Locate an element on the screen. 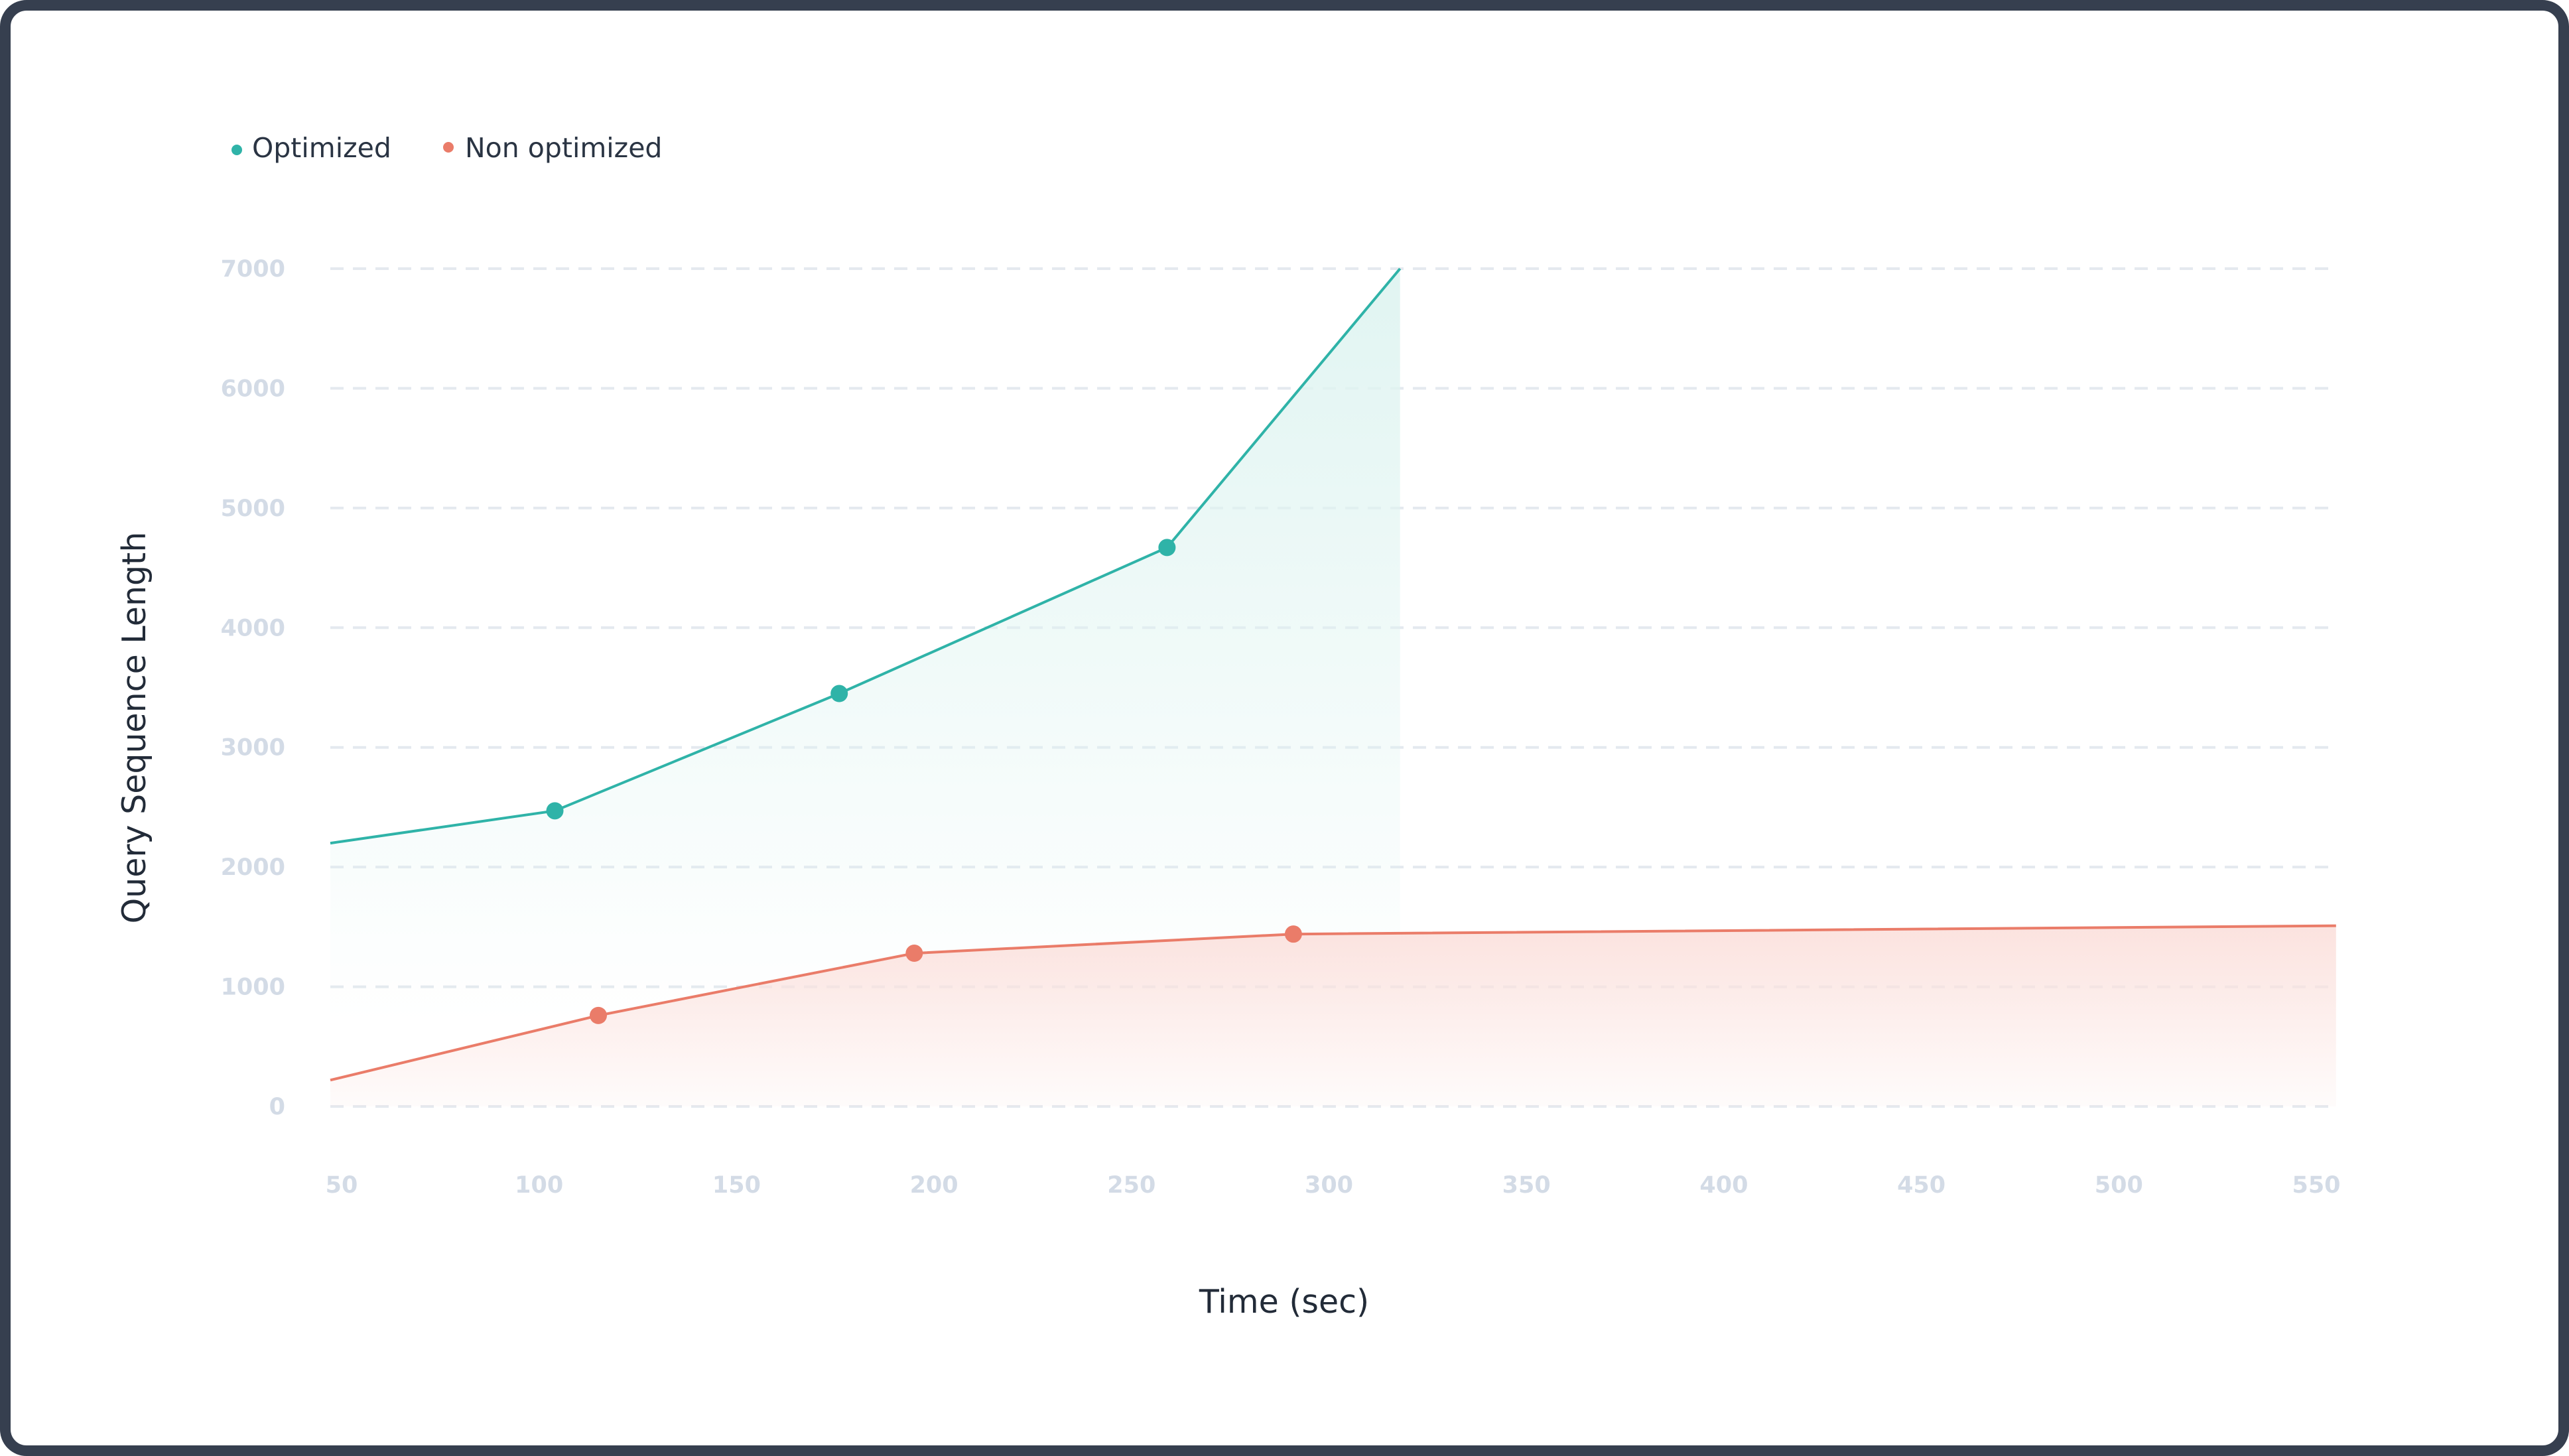  x-tick-label: 500 is located at coordinates (2119, 1185).